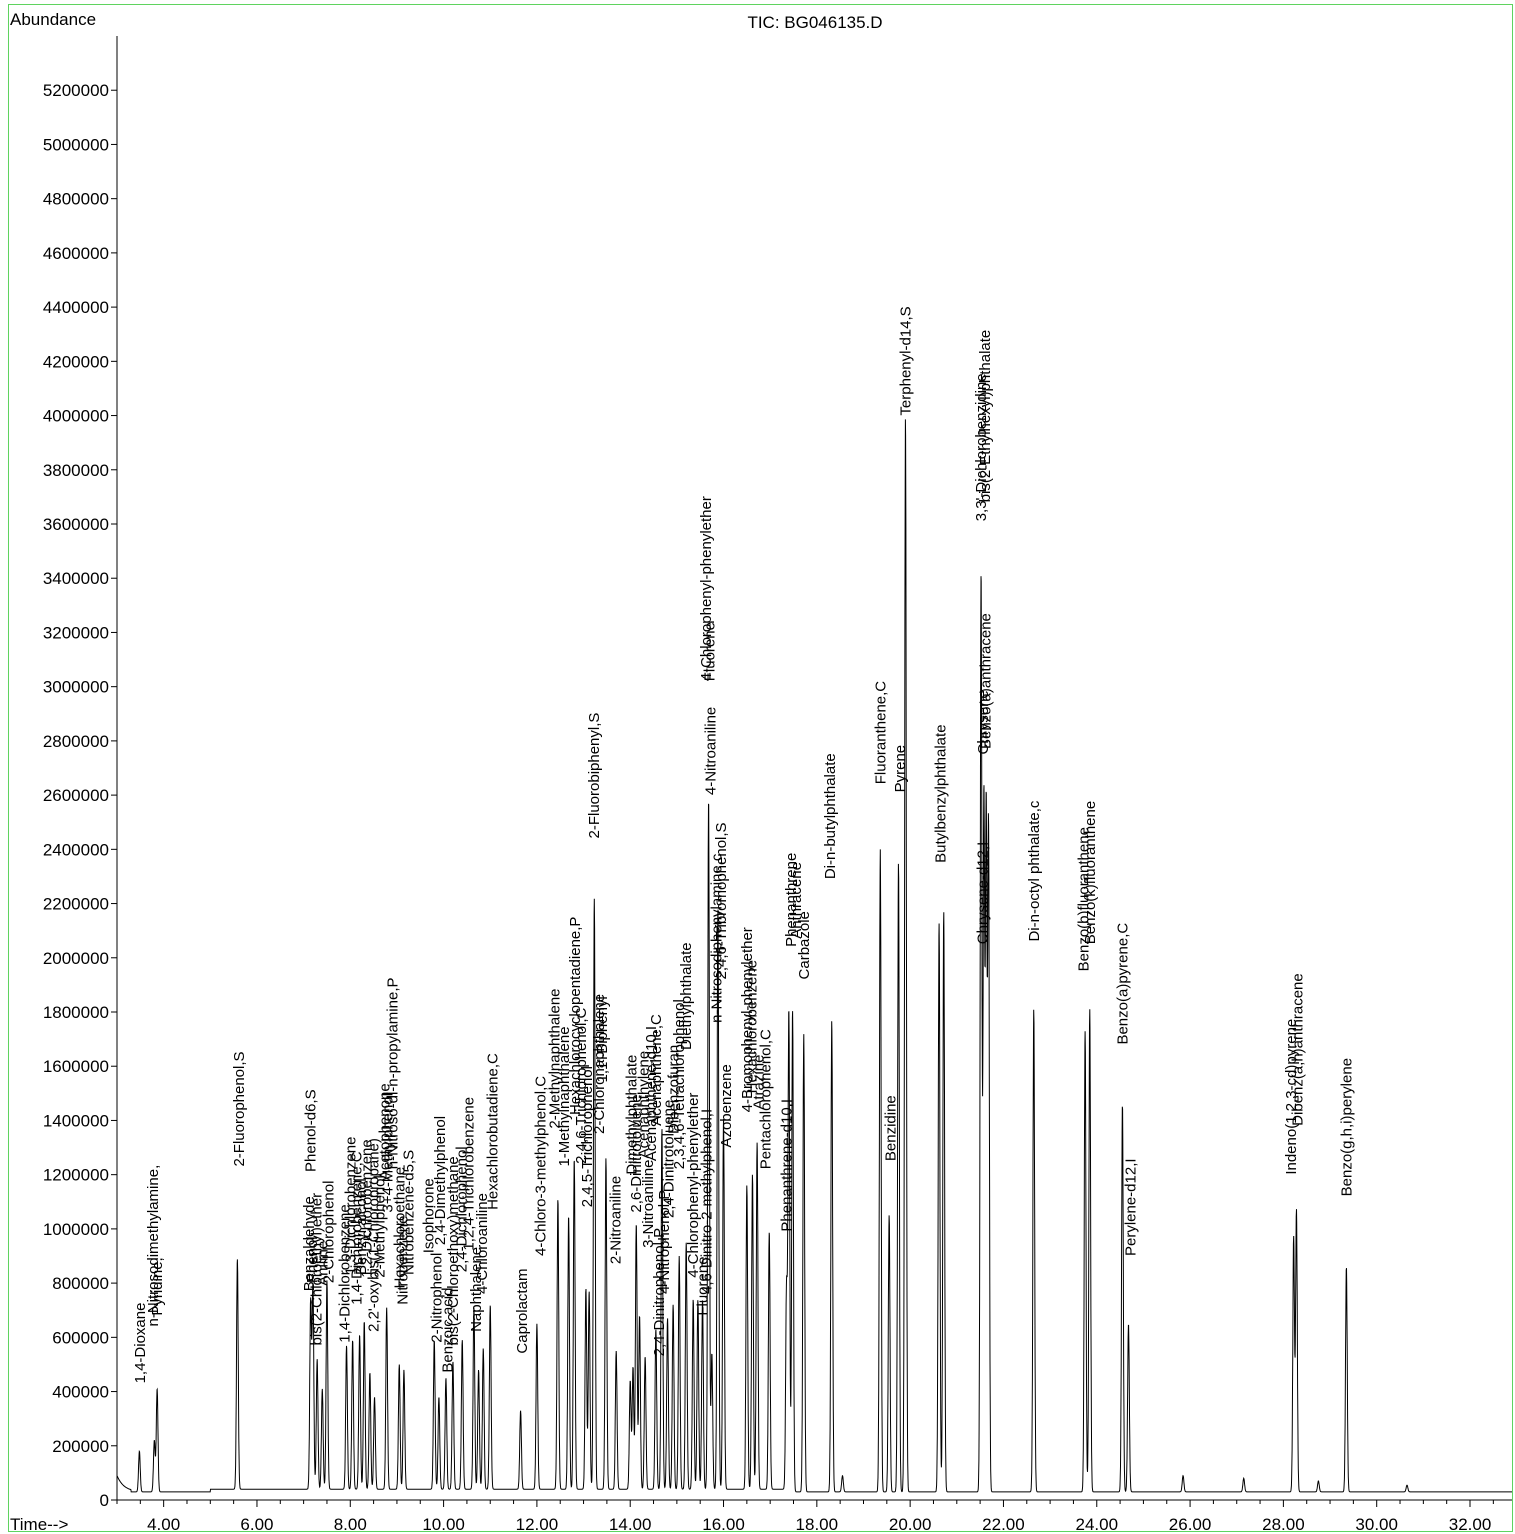 The width and height of the screenshot is (1515, 1534). Describe the element at coordinates (814, 22) in the screenshot. I see `chart-title: TIC: BG046135.D` at that location.